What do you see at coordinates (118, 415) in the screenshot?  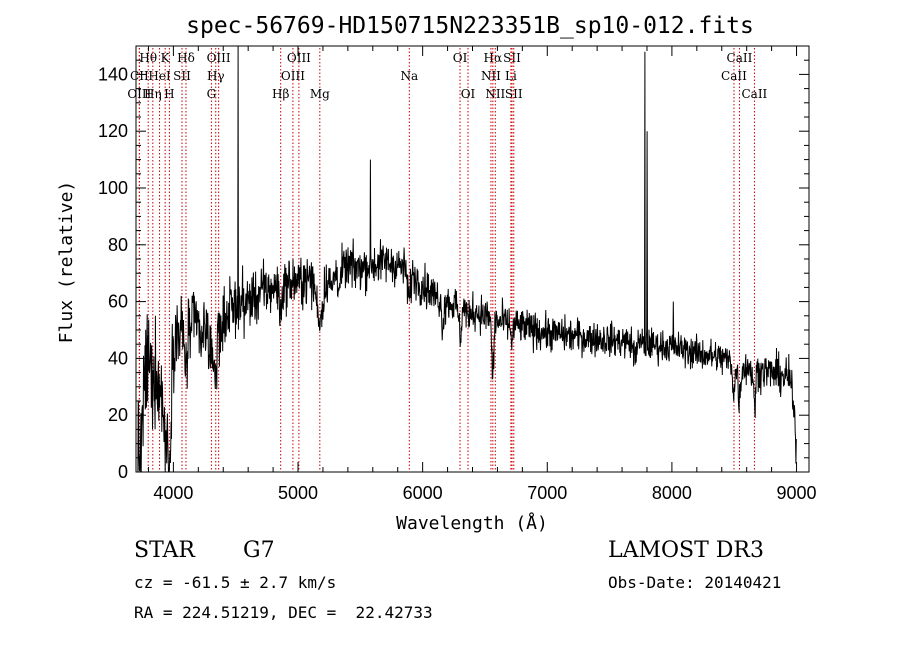 I see `y-tick-label: 20` at bounding box center [118, 415].